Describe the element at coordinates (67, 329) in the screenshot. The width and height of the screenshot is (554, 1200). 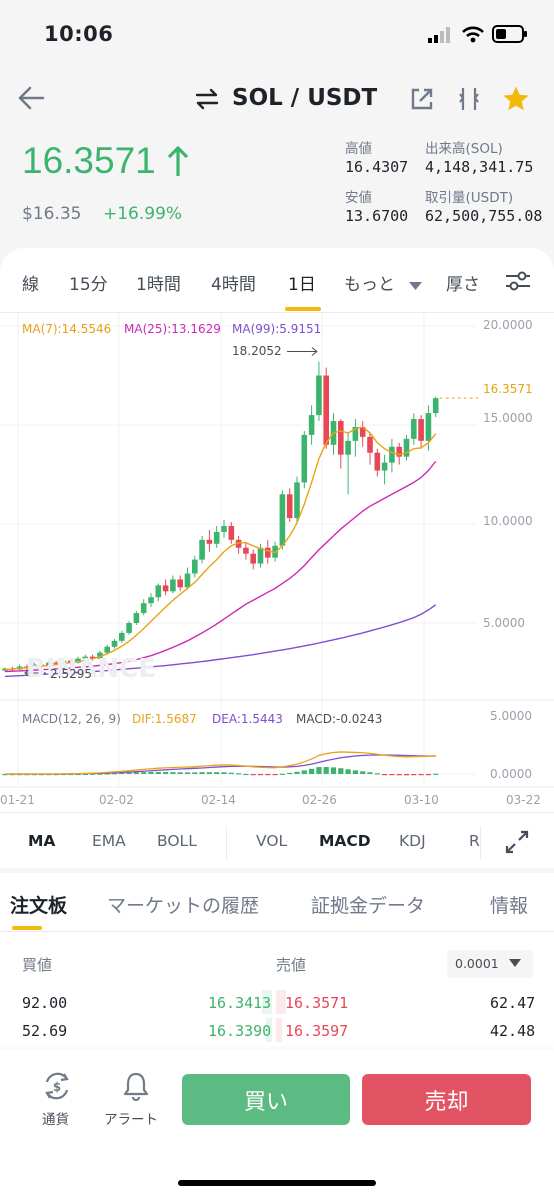
I see `ma7-legend: MA(7):14.5546` at that location.